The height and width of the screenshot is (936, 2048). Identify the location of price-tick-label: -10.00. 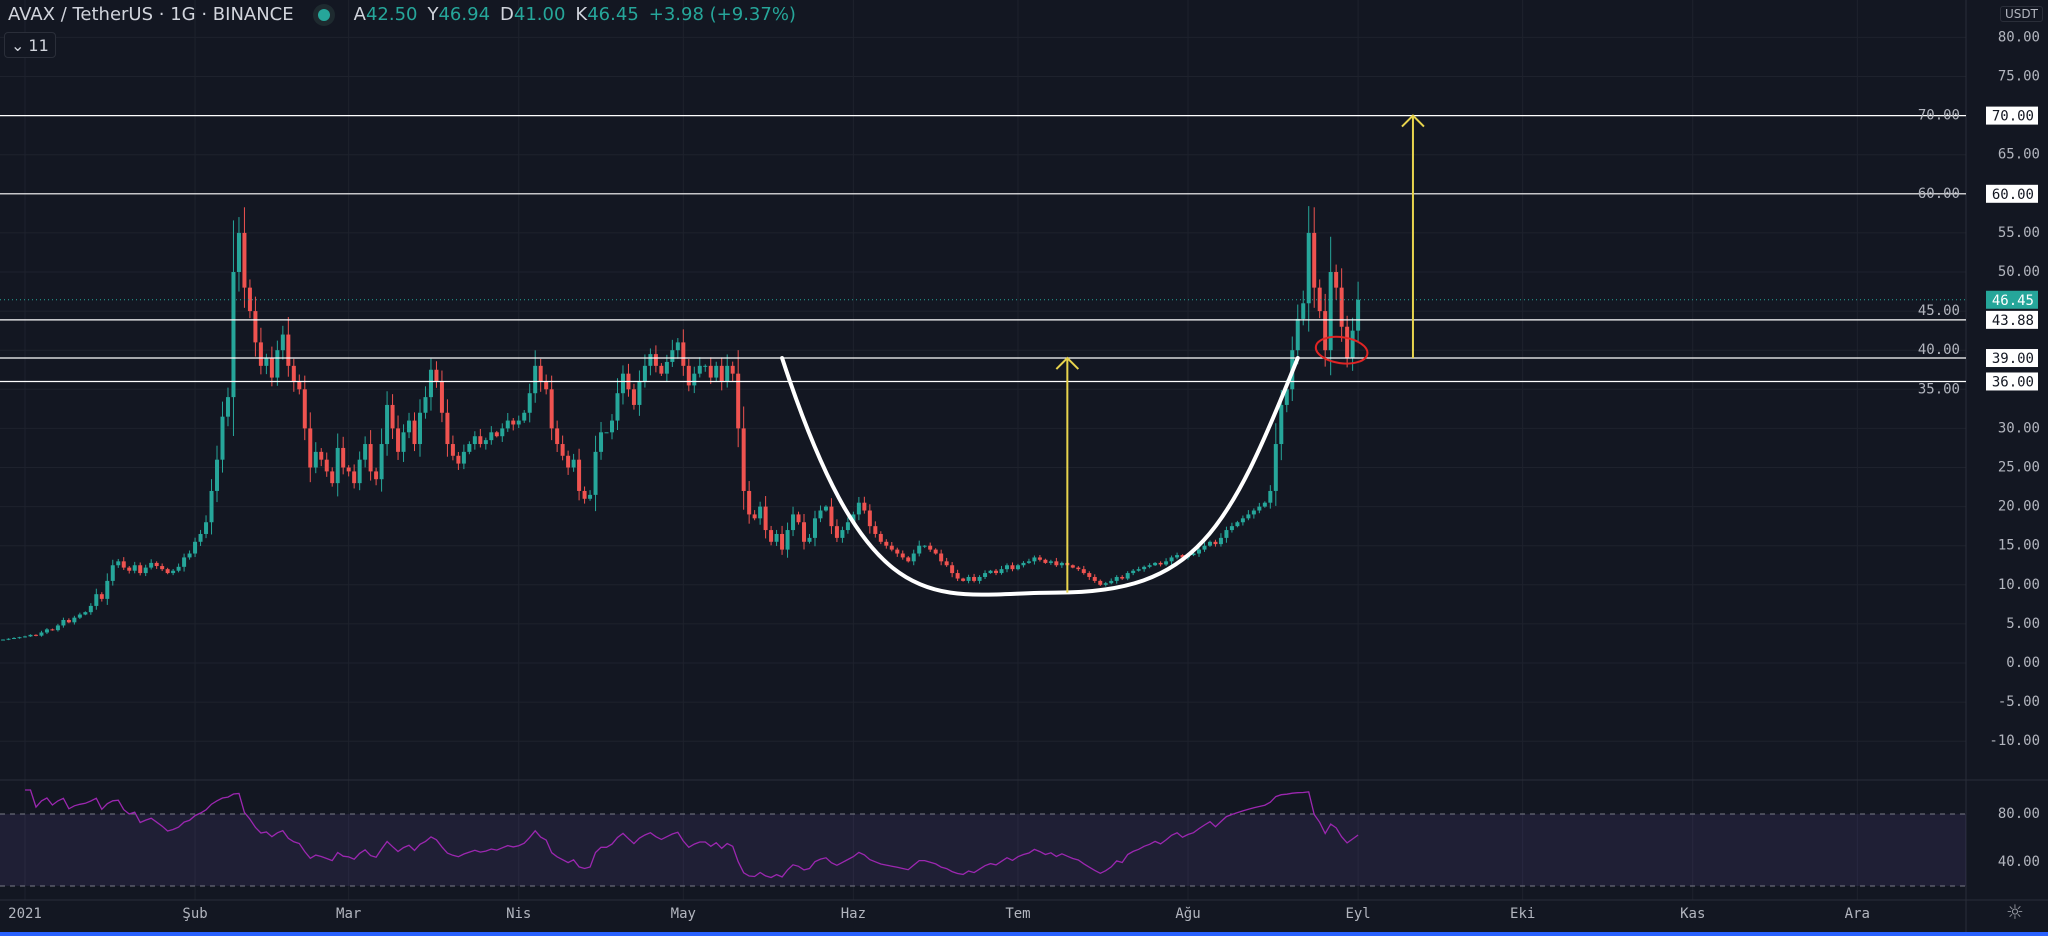
(2014, 741).